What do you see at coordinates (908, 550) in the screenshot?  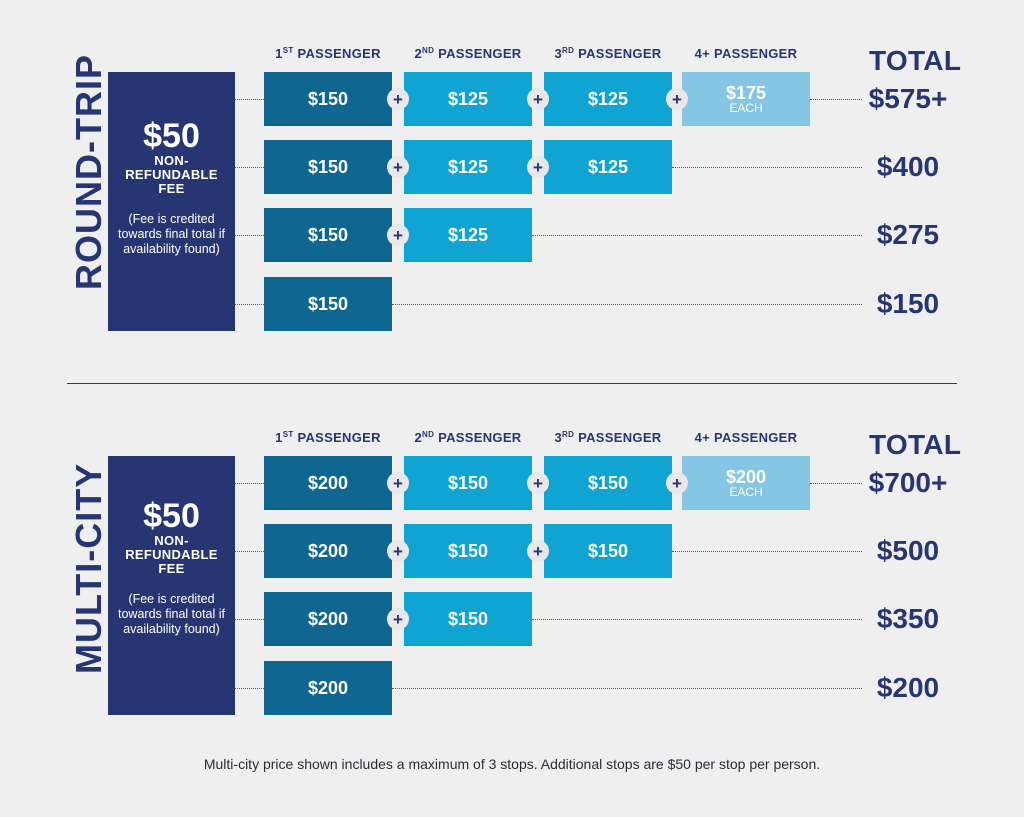 I see `row-total: $500` at bounding box center [908, 550].